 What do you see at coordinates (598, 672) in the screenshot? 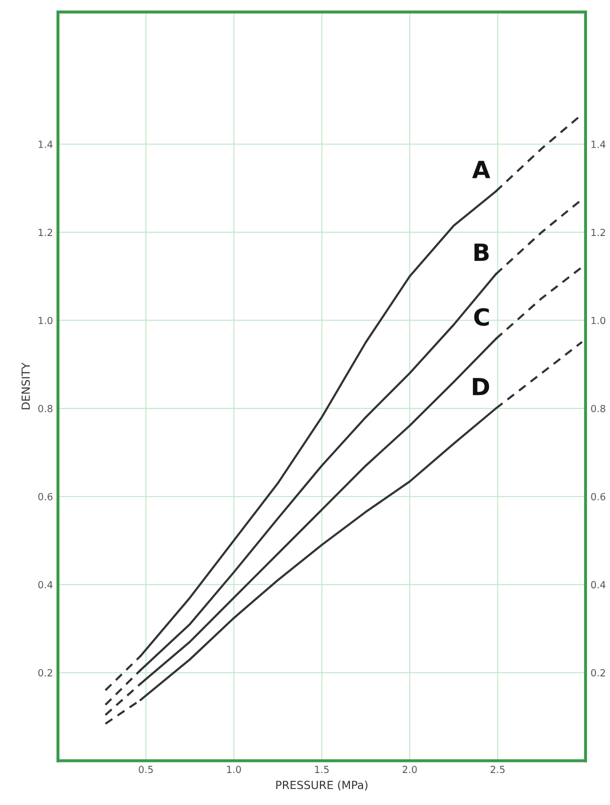
I see `y2-tick-label: 0.2` at bounding box center [598, 672].